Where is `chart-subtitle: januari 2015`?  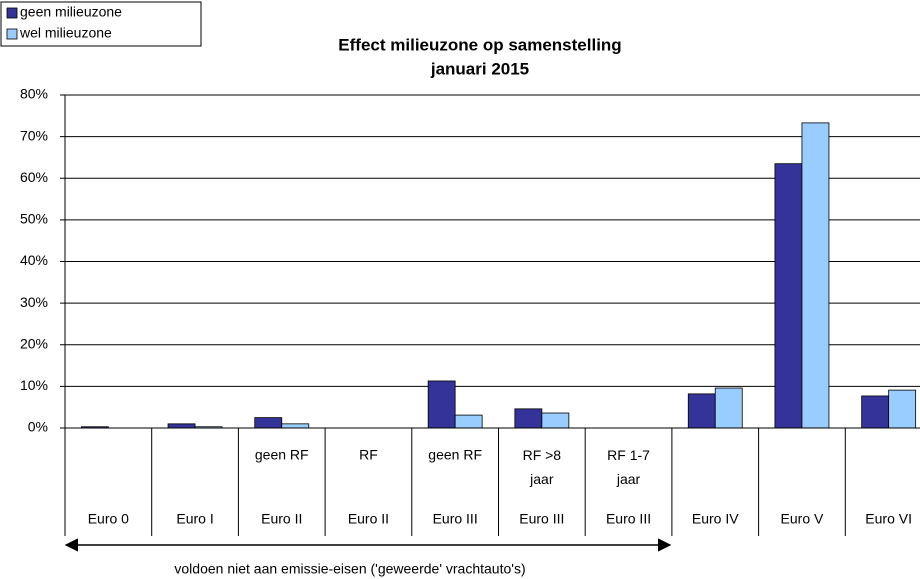
chart-subtitle: januari 2015 is located at coordinates (479, 68).